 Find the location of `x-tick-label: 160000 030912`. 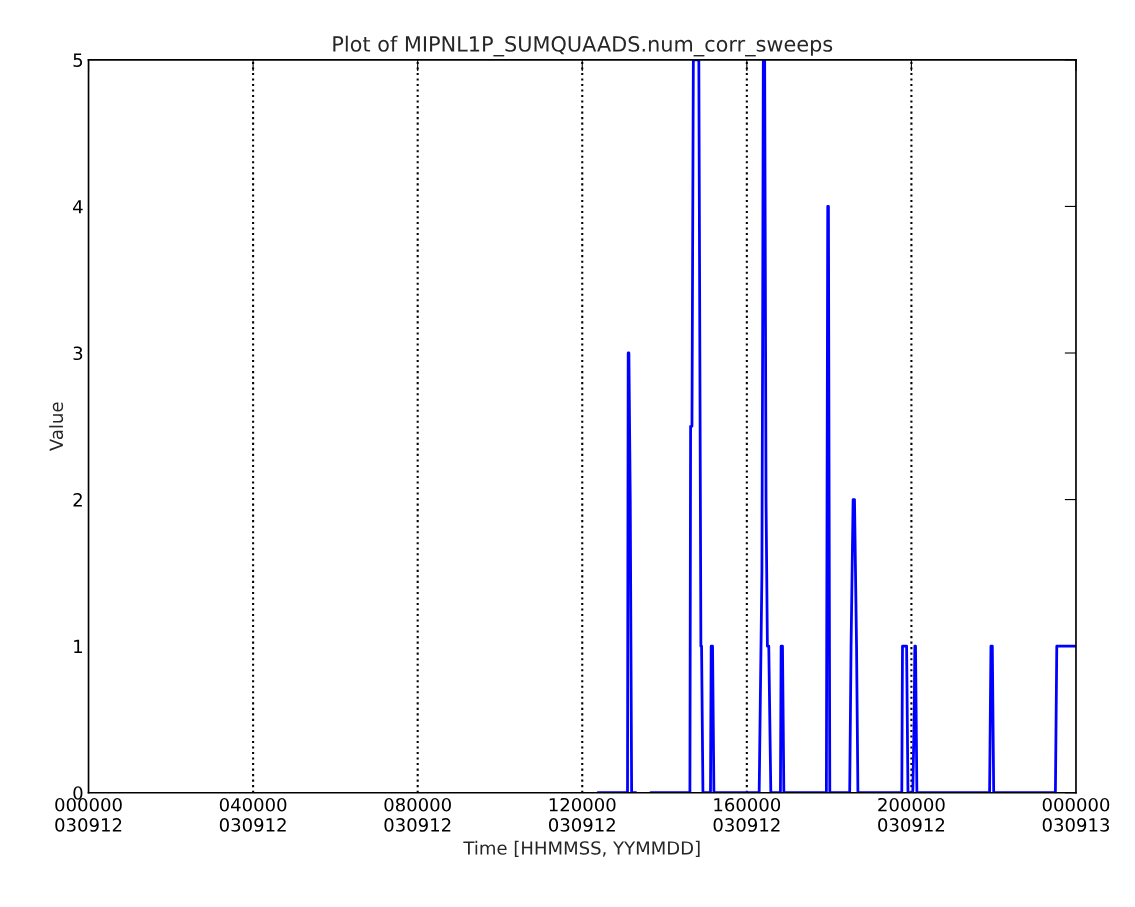

x-tick-label: 160000 030912 is located at coordinates (747, 814).